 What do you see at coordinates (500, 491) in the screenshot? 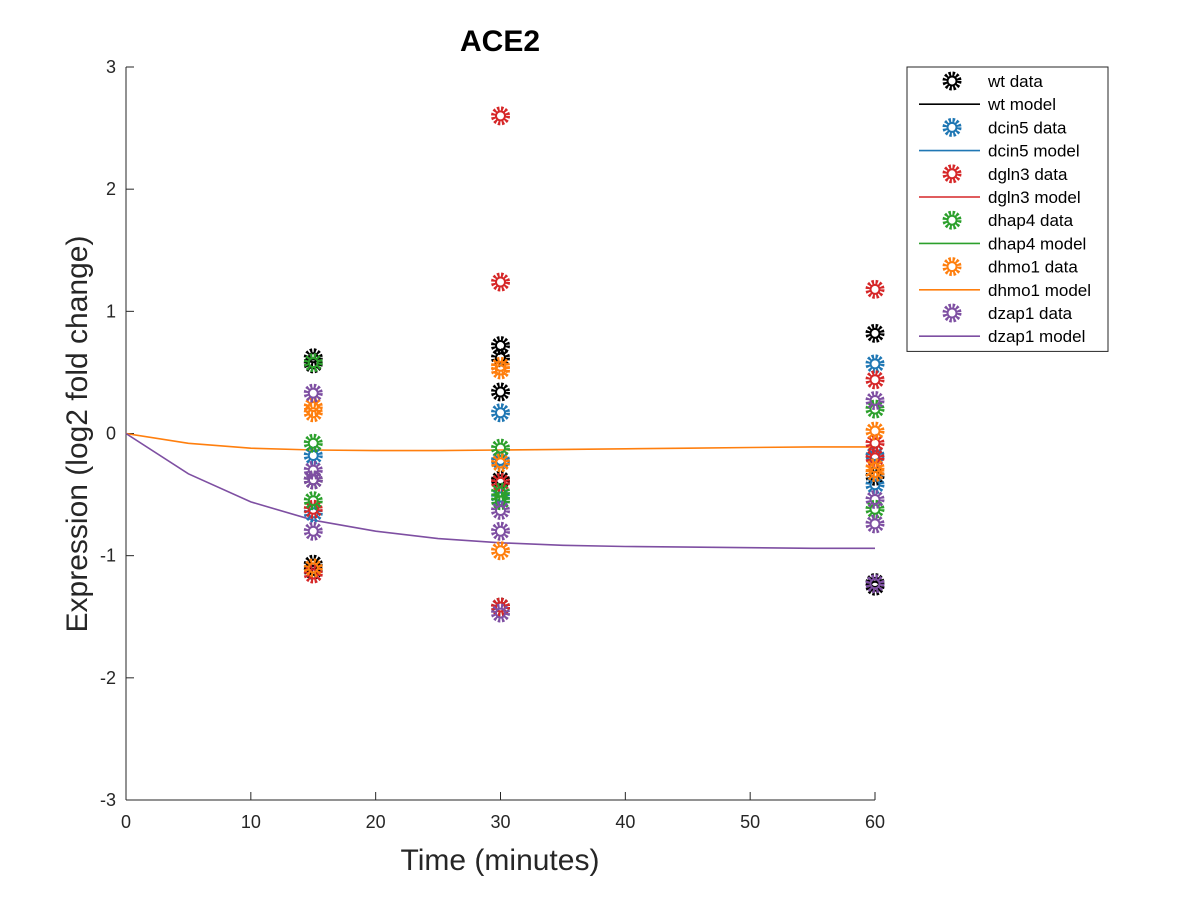
I see `series-line-dzap1-model` at bounding box center [500, 491].